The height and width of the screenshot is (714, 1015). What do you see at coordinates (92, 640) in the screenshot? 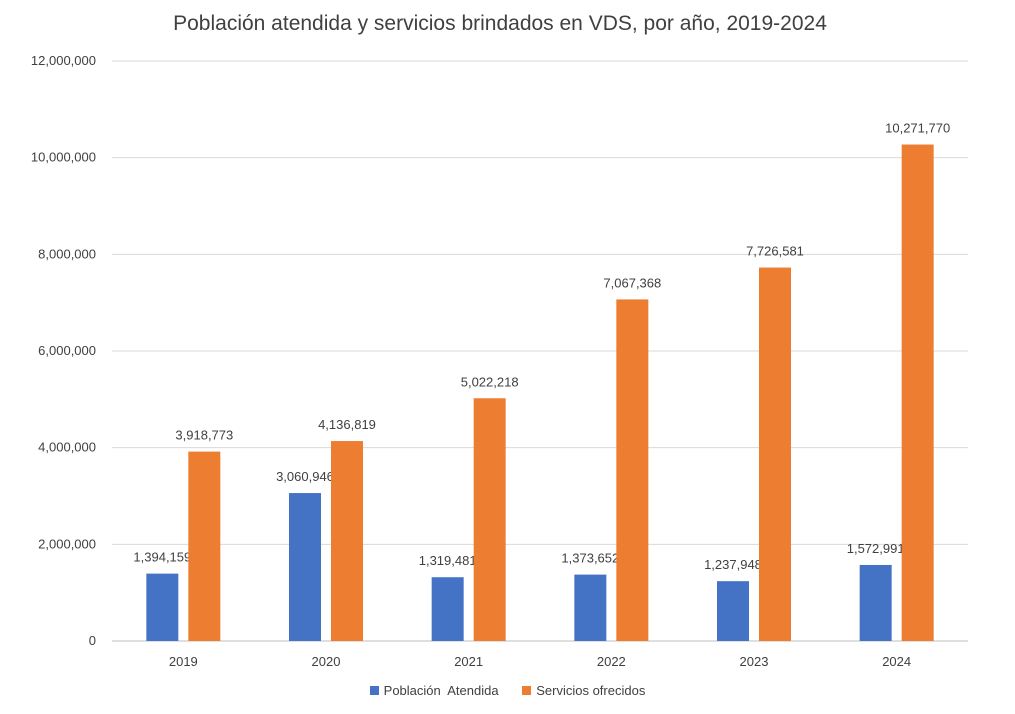
I see `y-tick-label: 0` at bounding box center [92, 640].